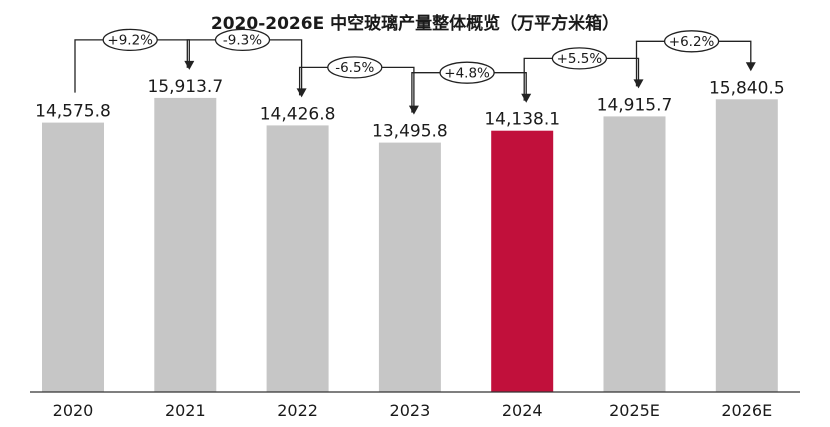 This screenshot has height=427, width=830. Describe the element at coordinates (635, 105) in the screenshot. I see `value-label-2025e: 14,915.7` at that location.